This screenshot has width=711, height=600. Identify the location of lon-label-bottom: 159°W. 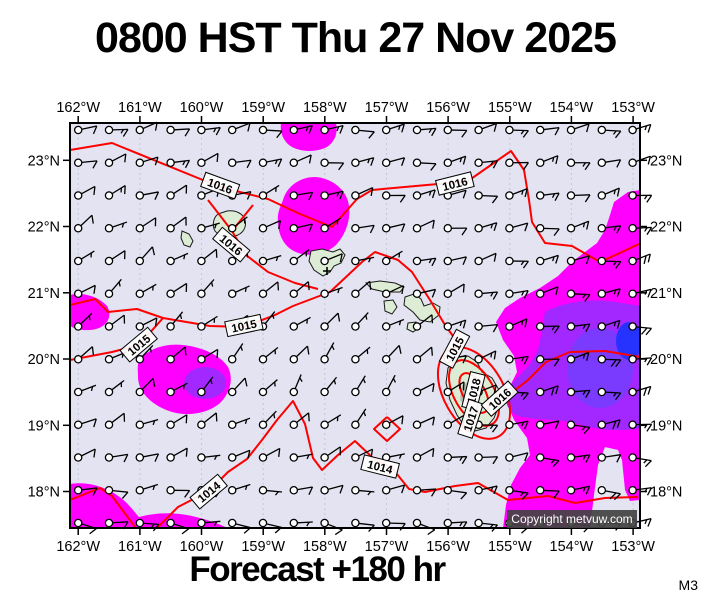
(263, 547).